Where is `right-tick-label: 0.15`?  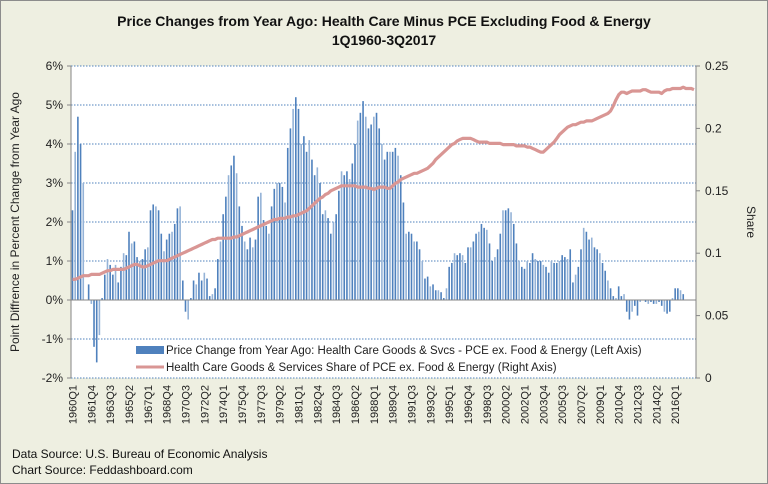
right-tick-label: 0.15 is located at coordinates (717, 191).